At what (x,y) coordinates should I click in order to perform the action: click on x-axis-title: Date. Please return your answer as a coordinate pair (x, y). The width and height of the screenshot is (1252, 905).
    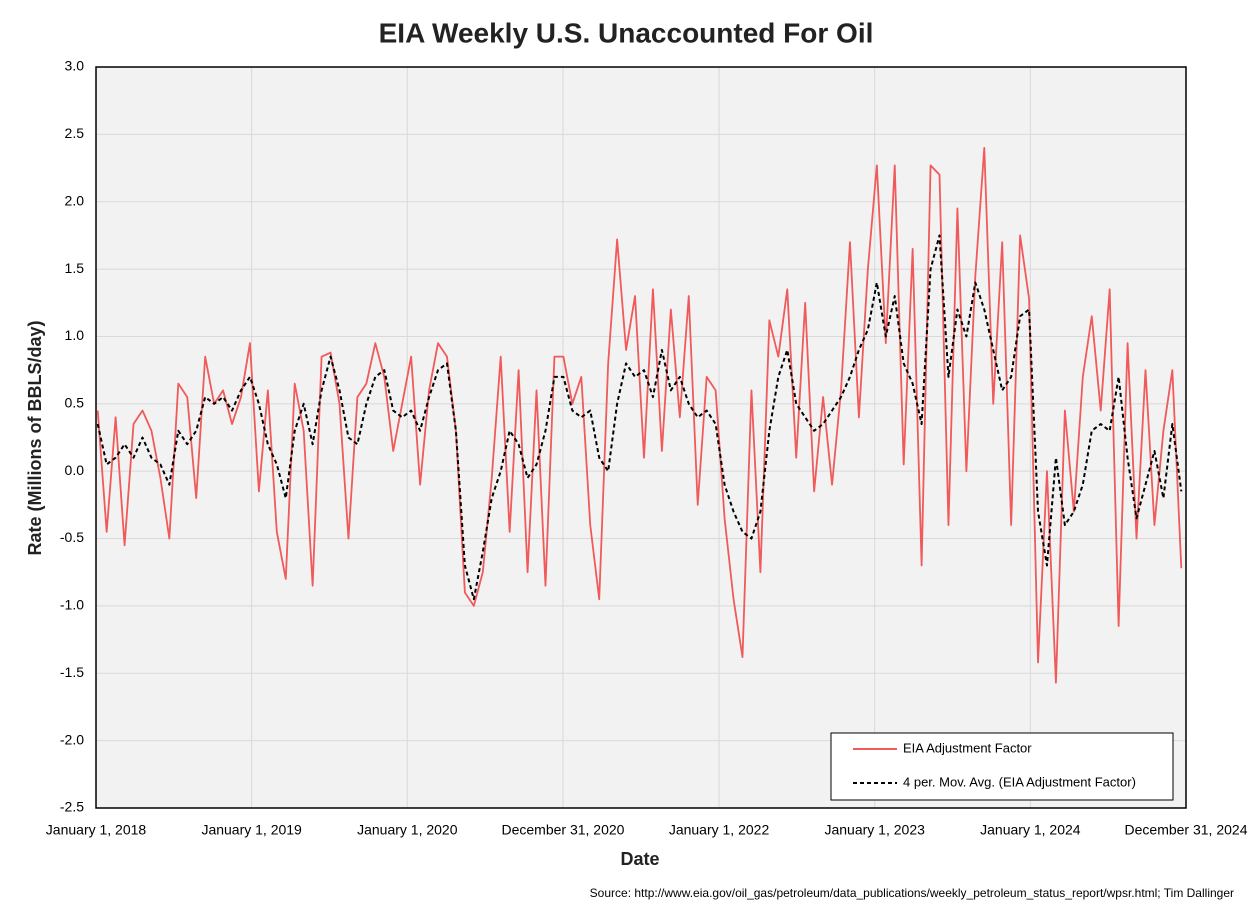
    Looking at the image, I should click on (639, 859).